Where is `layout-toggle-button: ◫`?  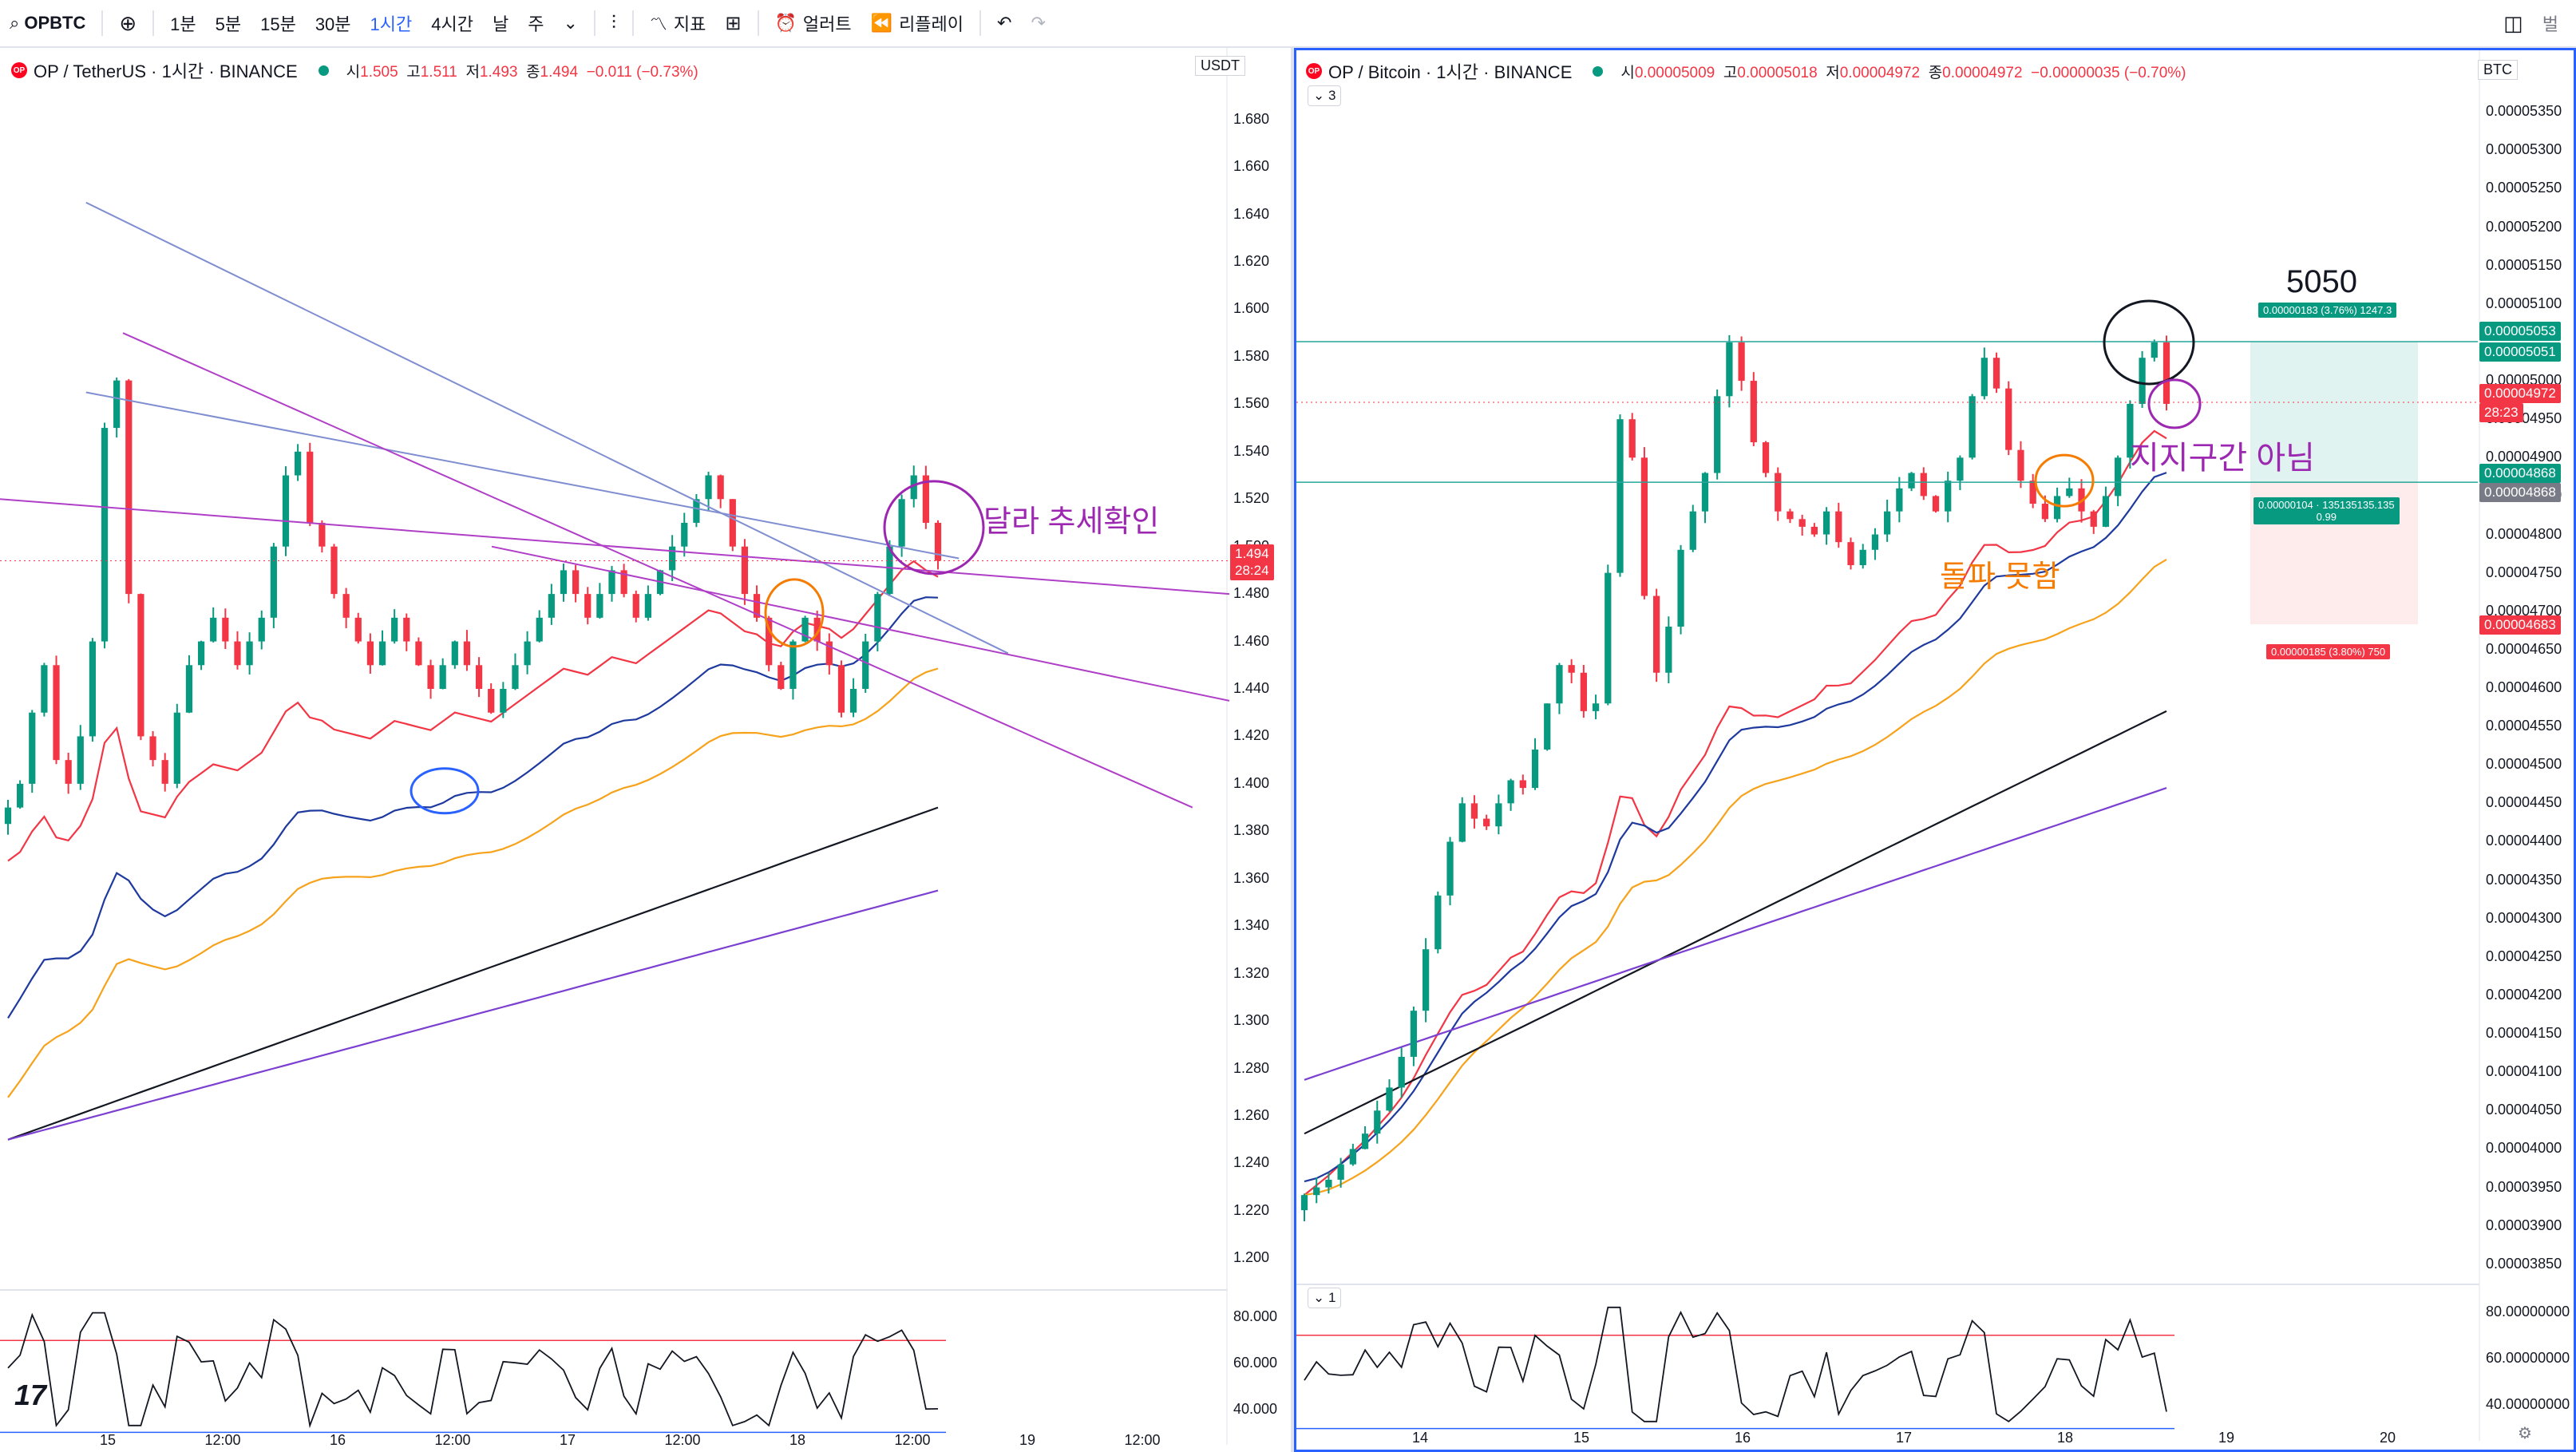 layout-toggle-button: ◫ is located at coordinates (2514, 23).